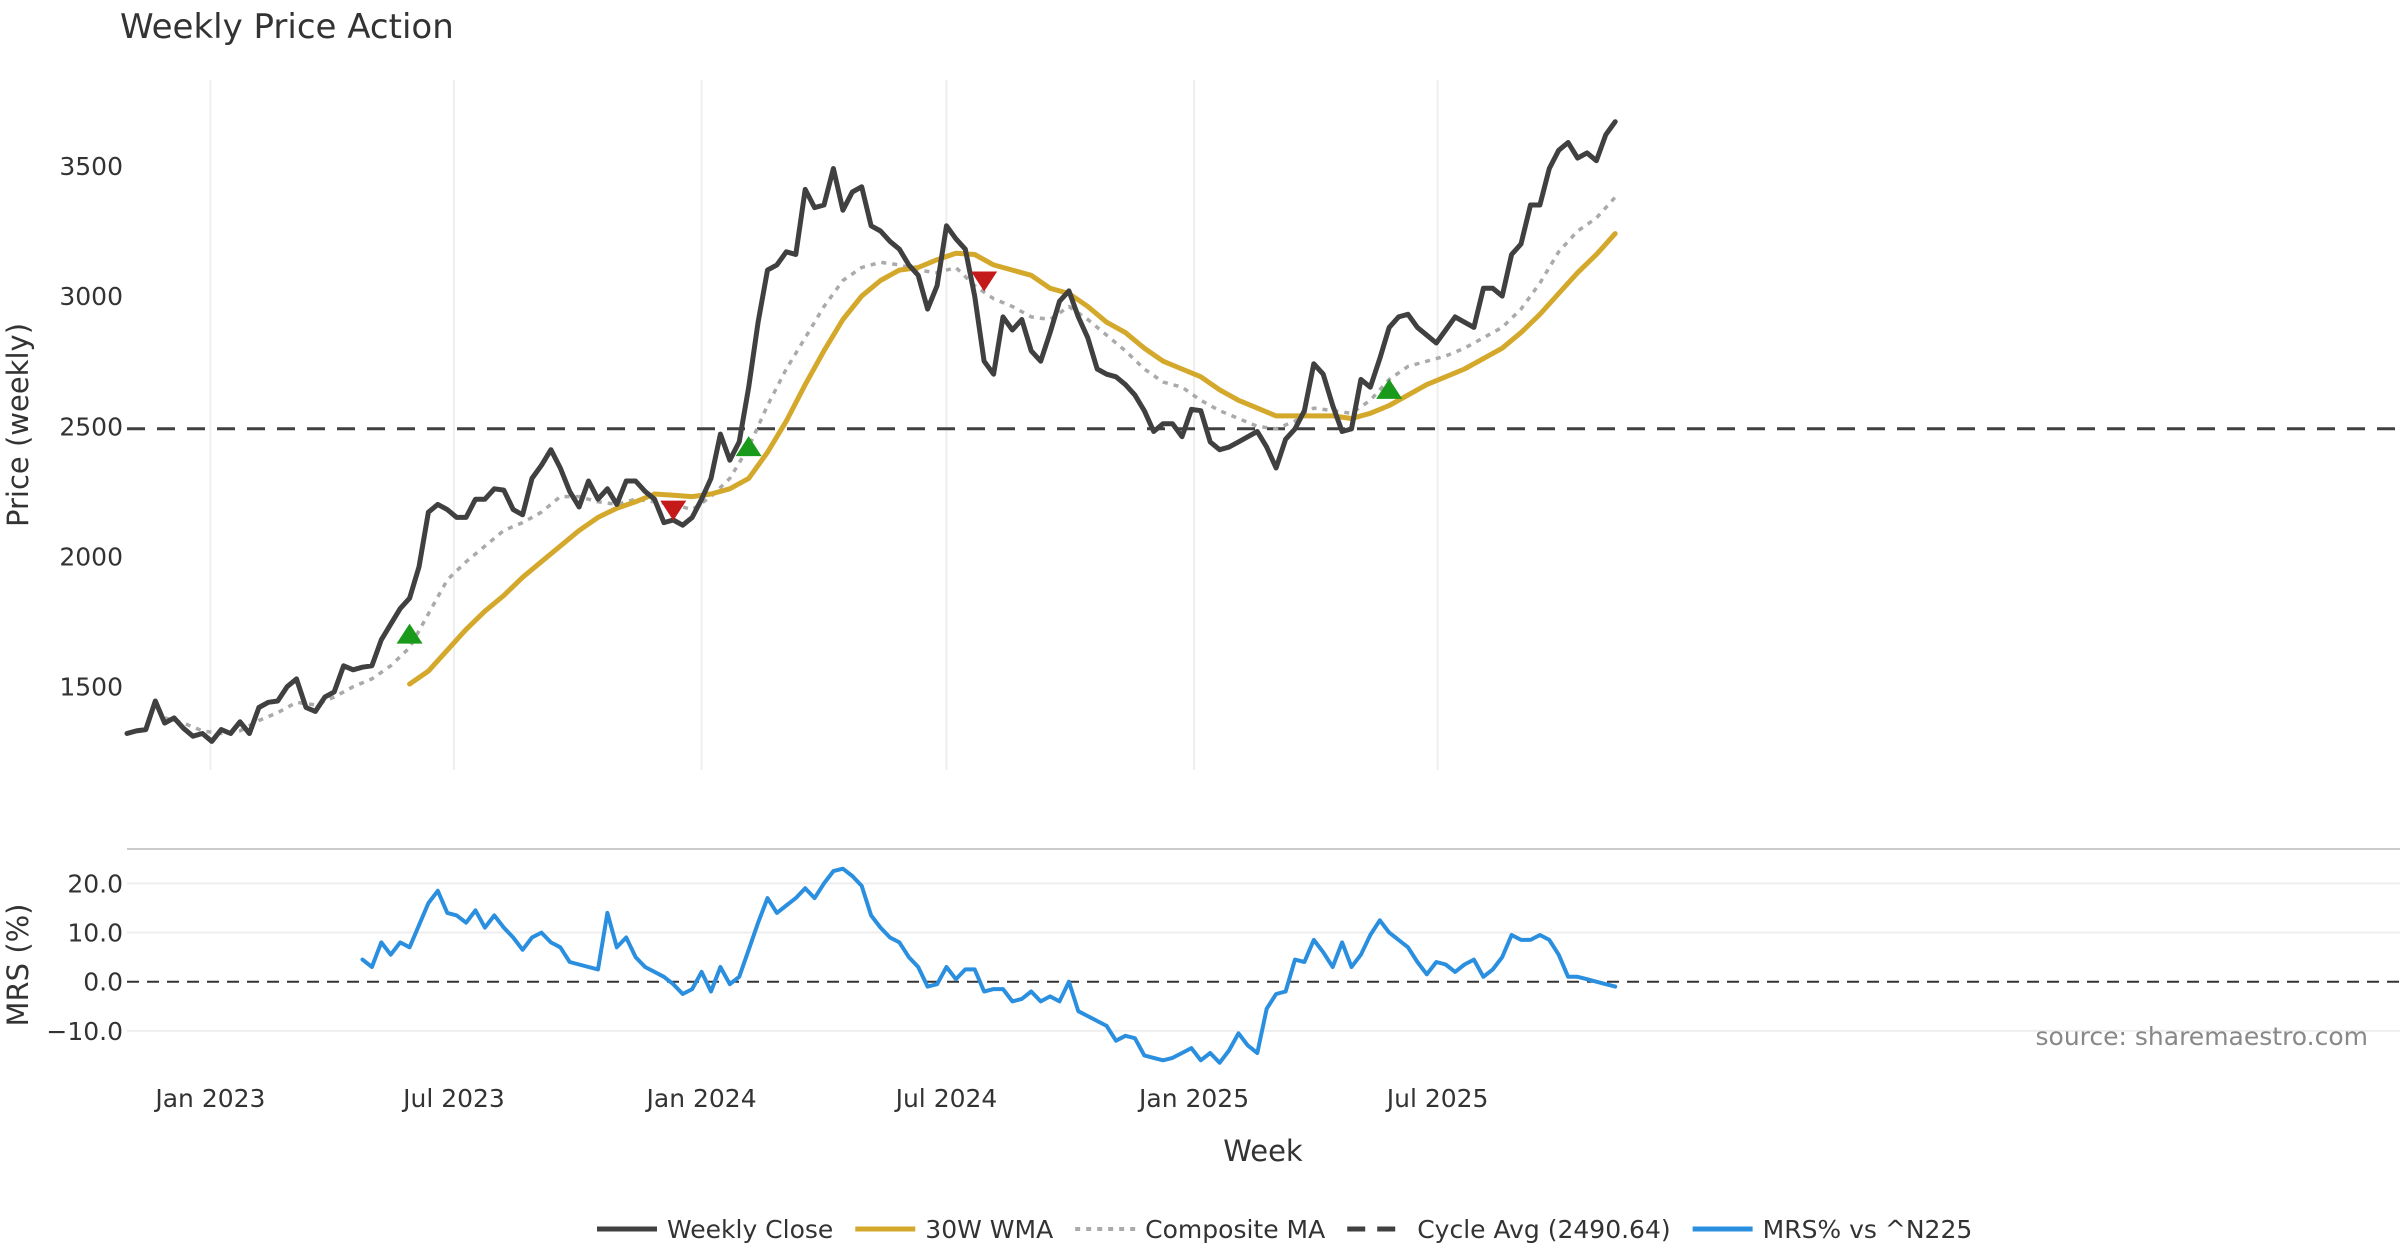 The width and height of the screenshot is (2400, 1260). What do you see at coordinates (91, 166) in the screenshot?
I see `price-y-tick-label: 3500` at bounding box center [91, 166].